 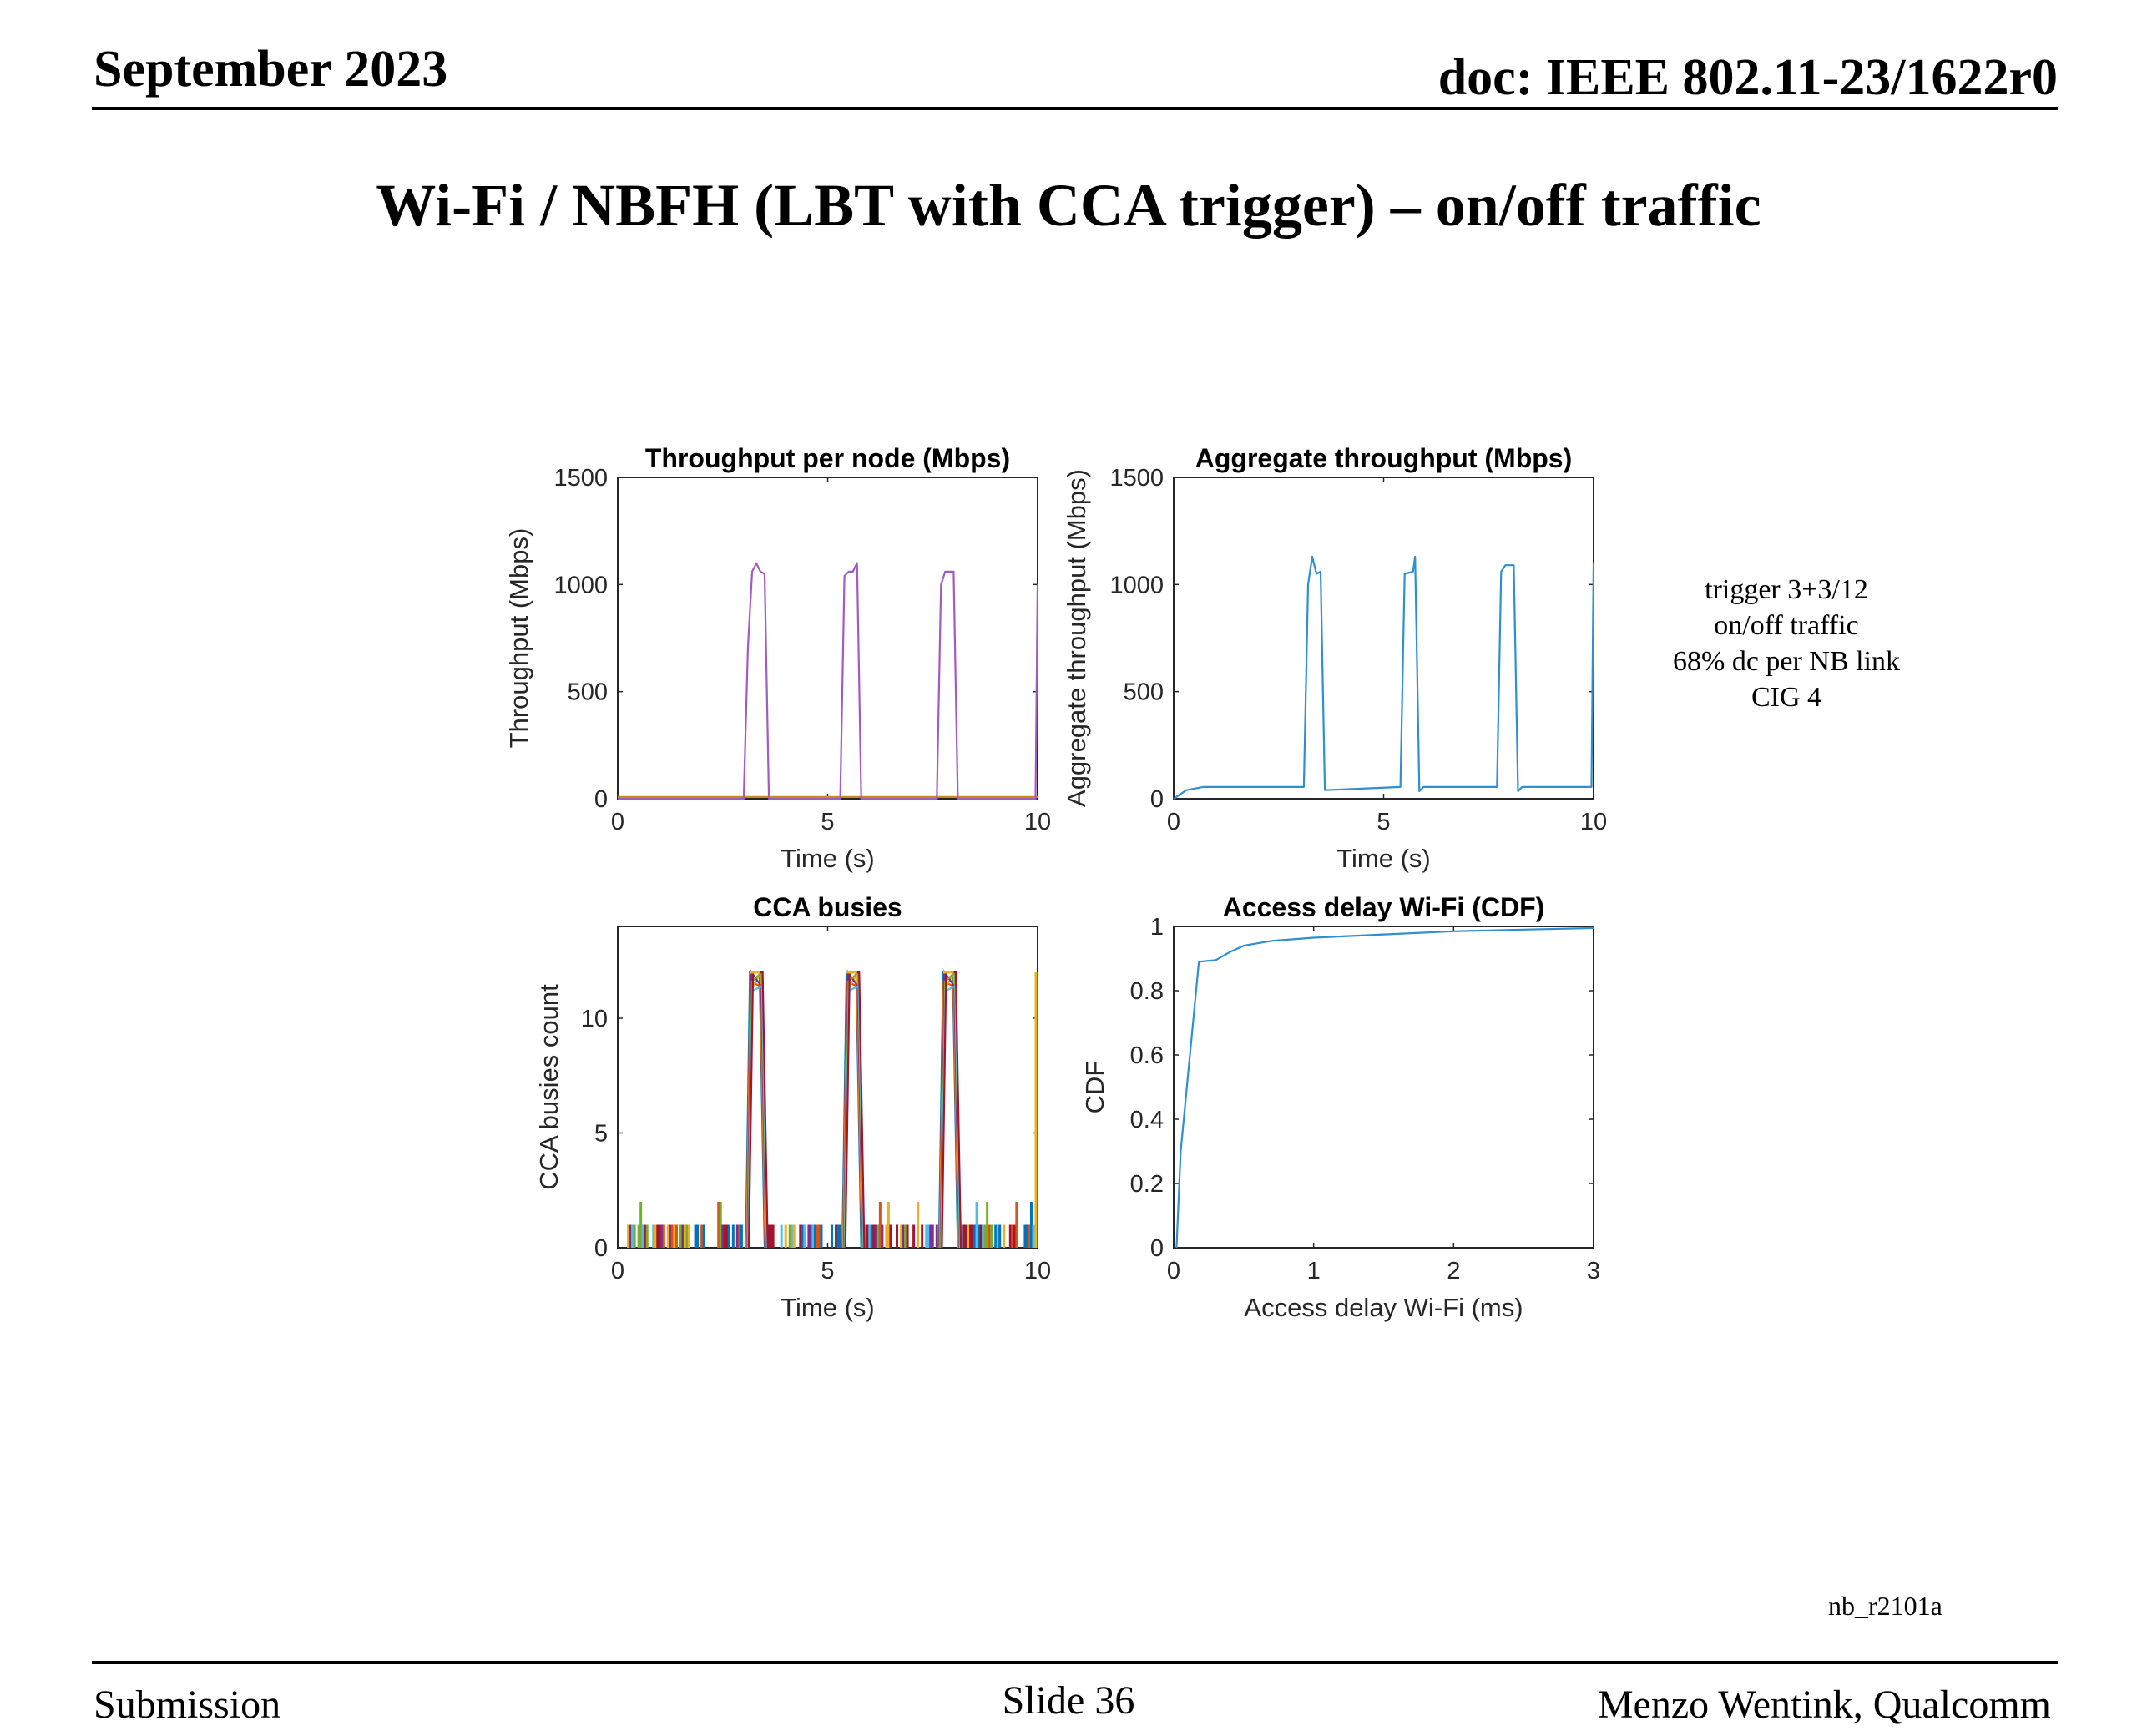 I want to click on footer-submission: Submission, so click(x=187, y=1705).